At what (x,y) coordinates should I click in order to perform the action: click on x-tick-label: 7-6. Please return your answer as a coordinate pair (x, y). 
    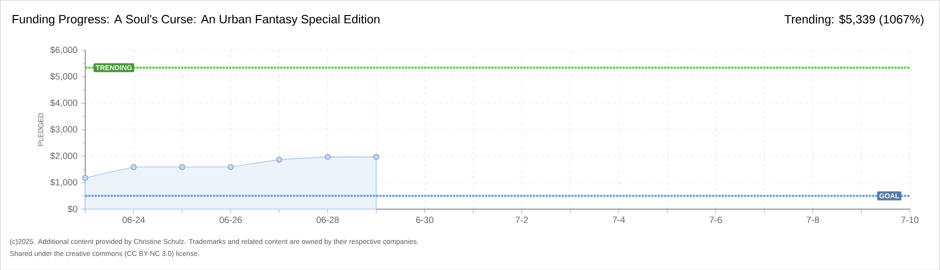
    Looking at the image, I should click on (716, 219).